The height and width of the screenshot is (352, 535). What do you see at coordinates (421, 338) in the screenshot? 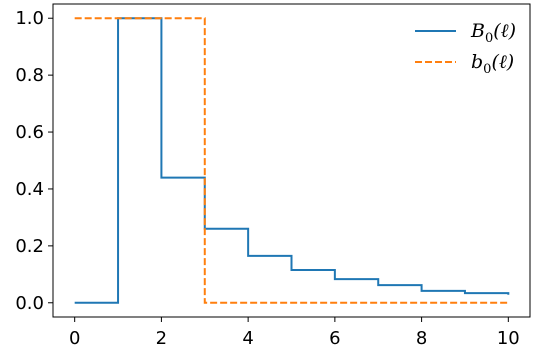
I see `x-tick-label: 8` at bounding box center [421, 338].